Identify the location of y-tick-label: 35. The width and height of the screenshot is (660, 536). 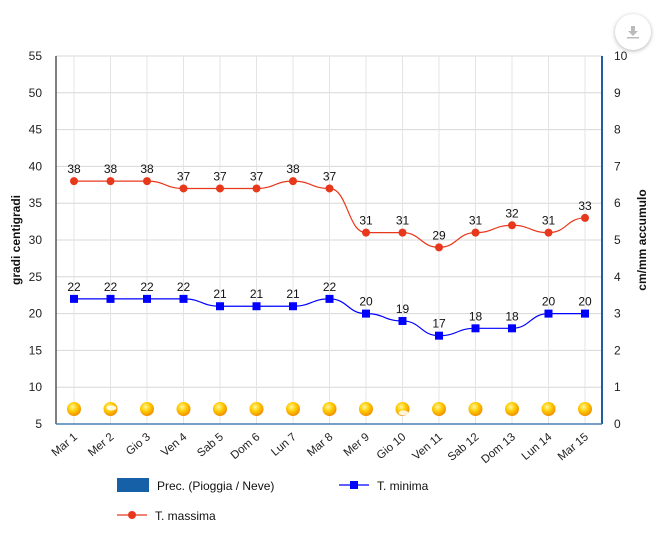
(36, 203).